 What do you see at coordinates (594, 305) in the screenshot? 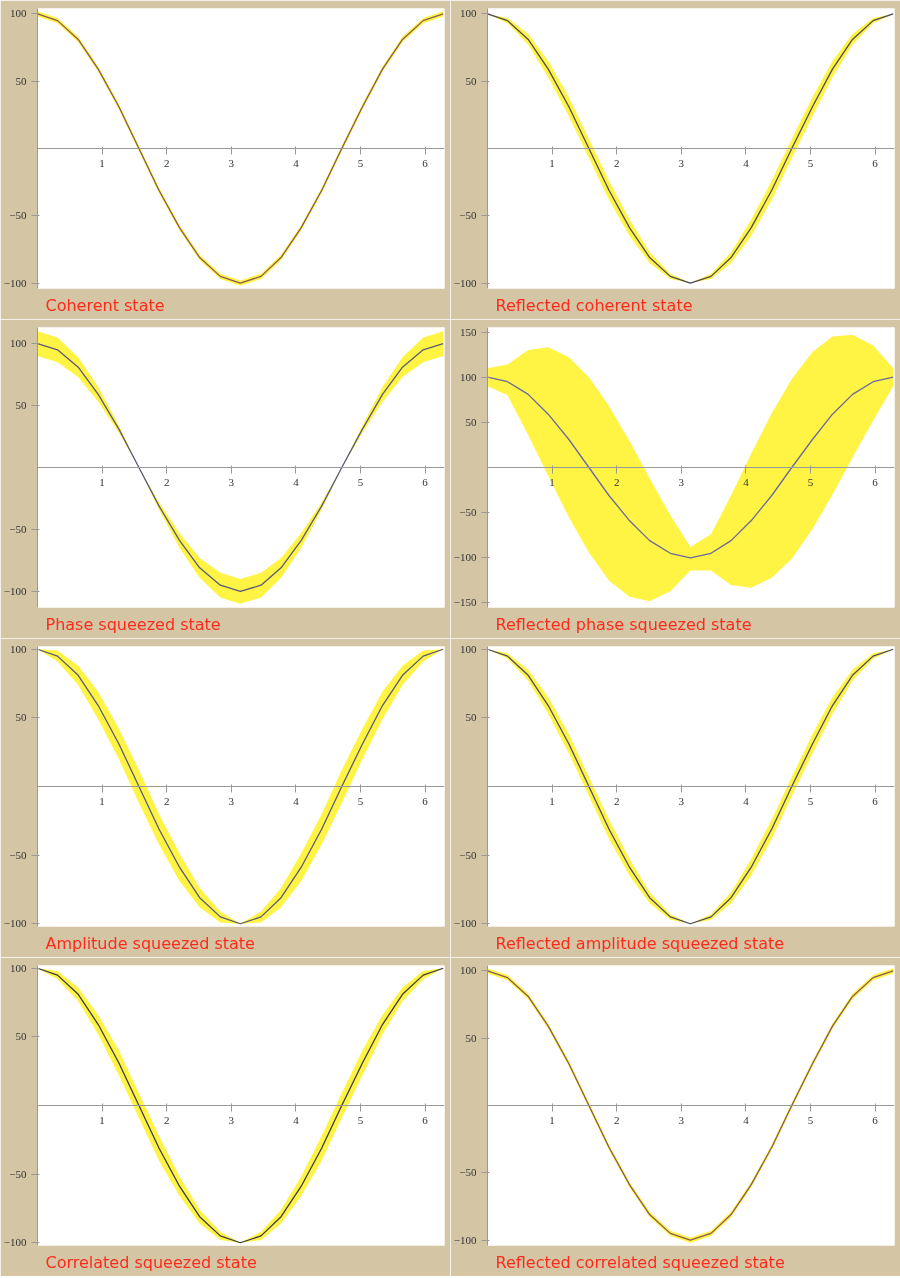
I see `text: Reflected coherent state` at bounding box center [594, 305].